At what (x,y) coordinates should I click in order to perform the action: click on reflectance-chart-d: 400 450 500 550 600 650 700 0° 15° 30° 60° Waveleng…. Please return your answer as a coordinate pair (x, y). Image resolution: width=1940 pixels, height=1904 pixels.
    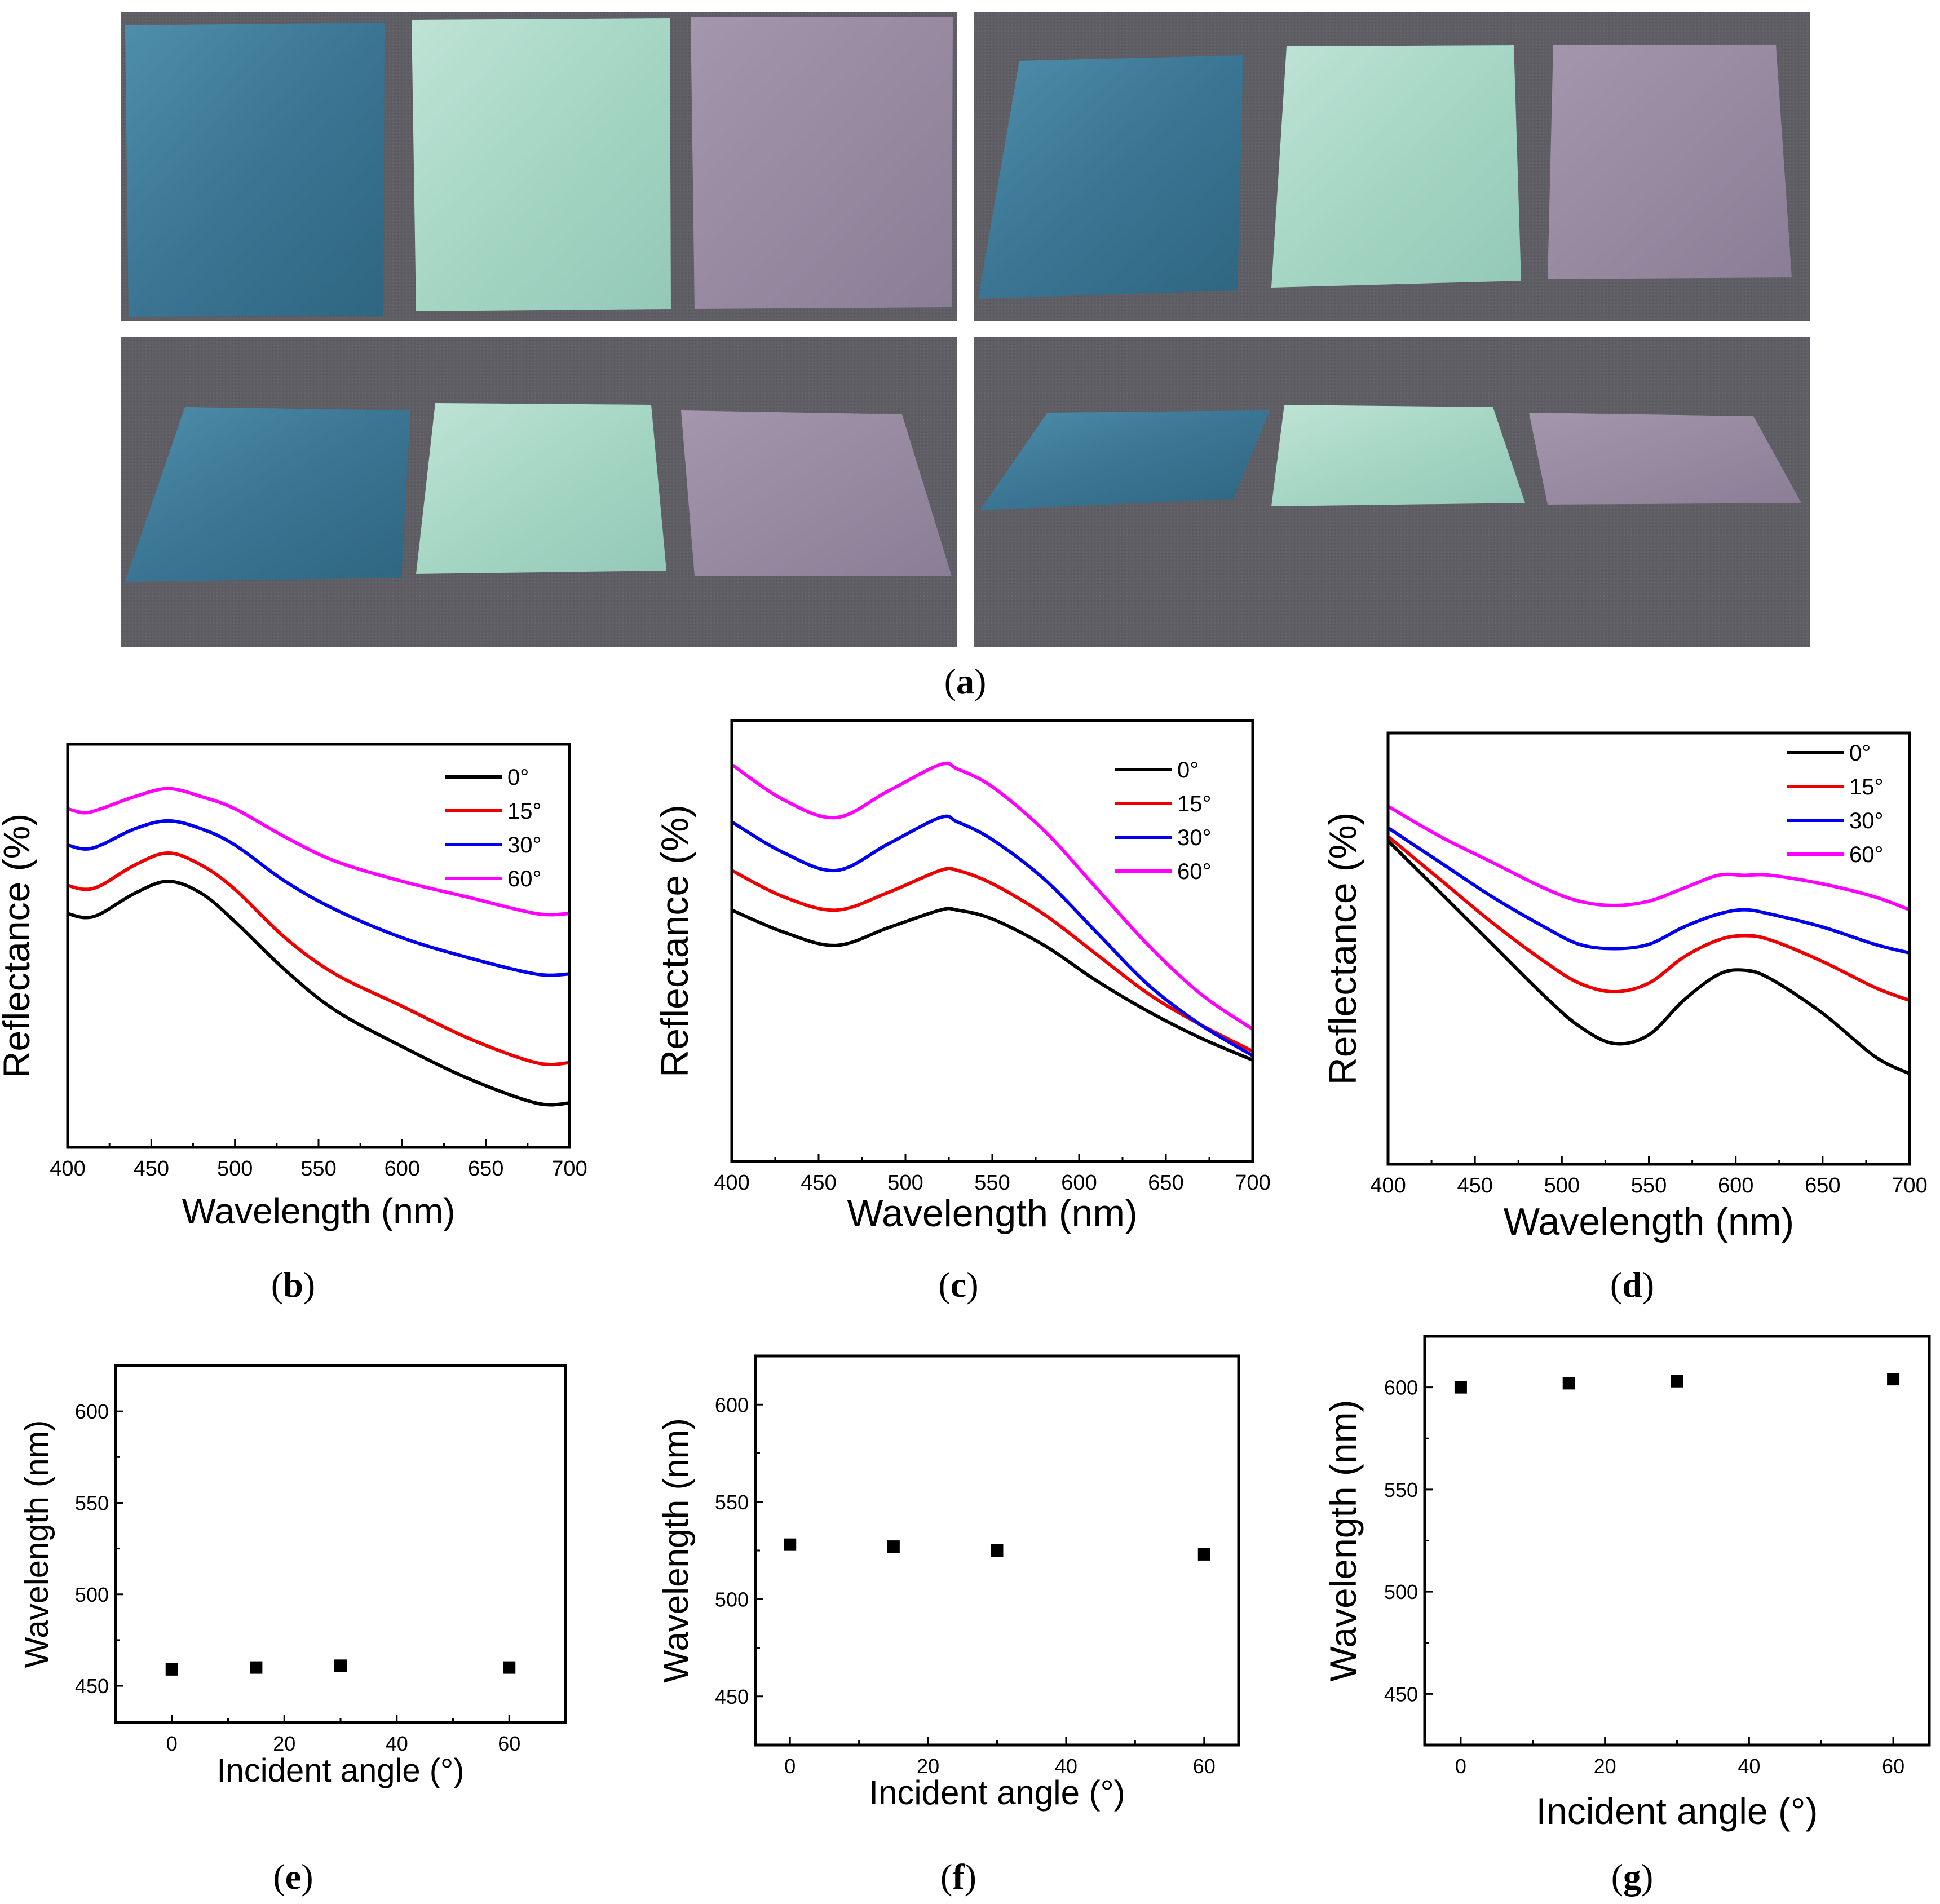
    Looking at the image, I should click on (1625, 987).